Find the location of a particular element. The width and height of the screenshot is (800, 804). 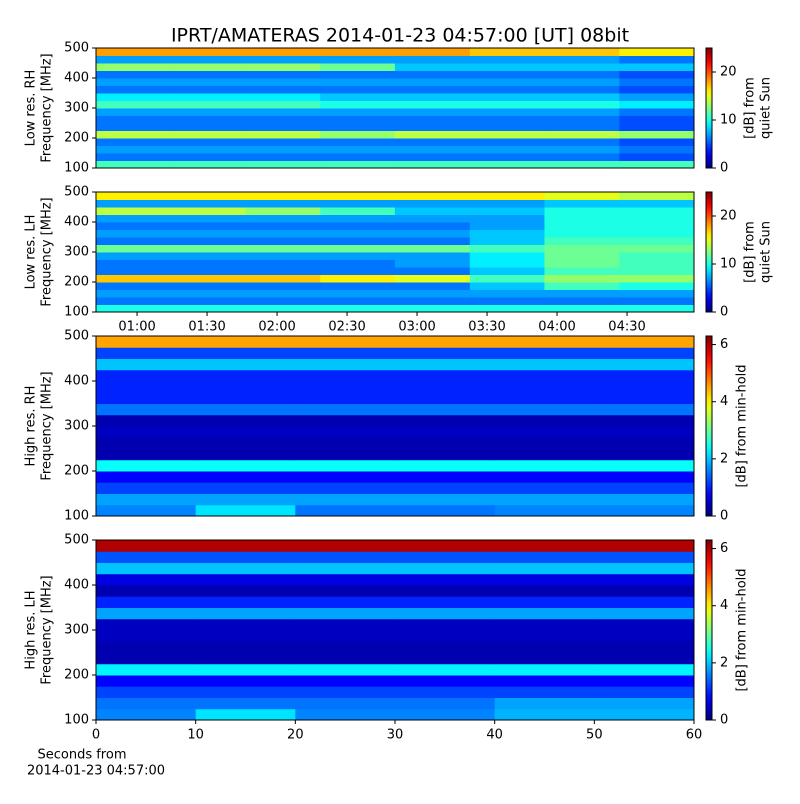

colorbar-tick-label: 2 is located at coordinates (724, 662).